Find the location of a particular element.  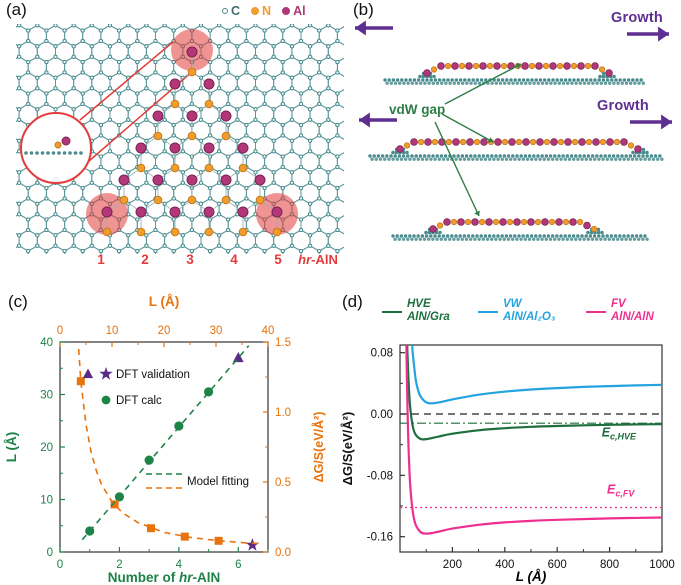

legend-item-aluminum: Al is located at coordinates (294, 11).